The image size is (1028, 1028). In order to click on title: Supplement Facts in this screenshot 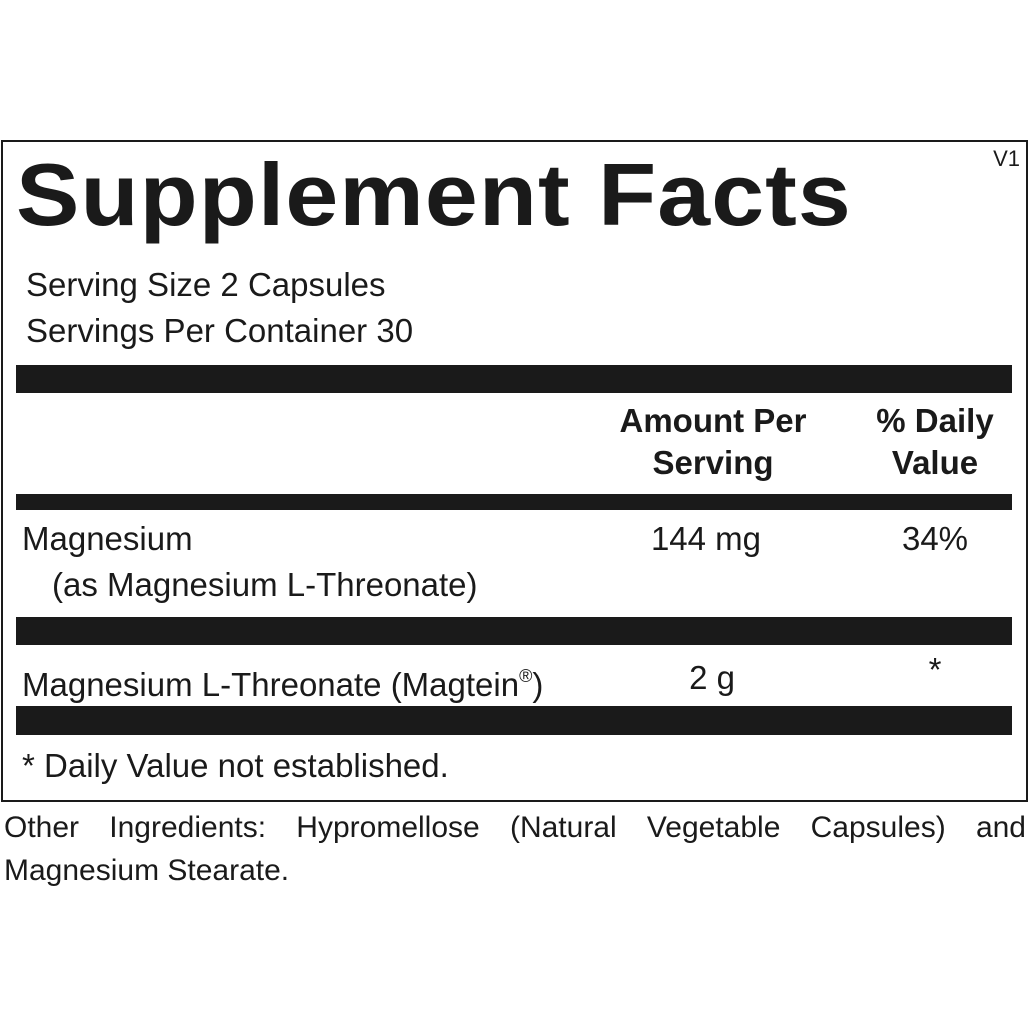, I will do `click(434, 194)`.